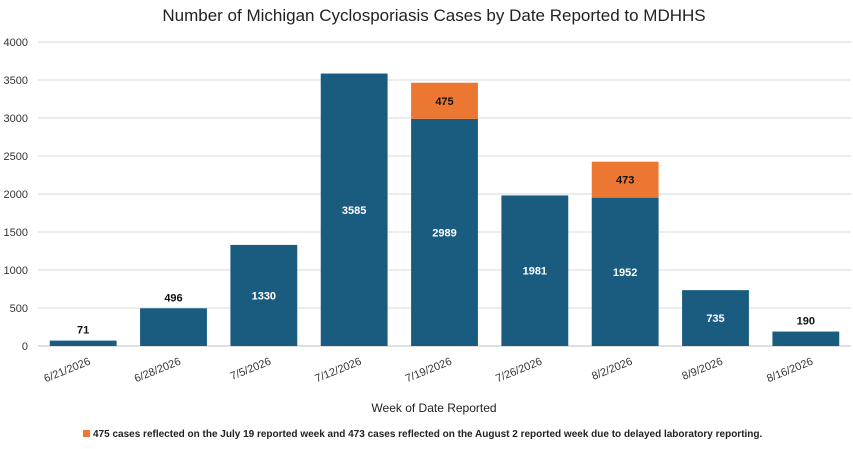 The height and width of the screenshot is (449, 853). Describe the element at coordinates (806, 322) in the screenshot. I see `data-label: 190` at that location.